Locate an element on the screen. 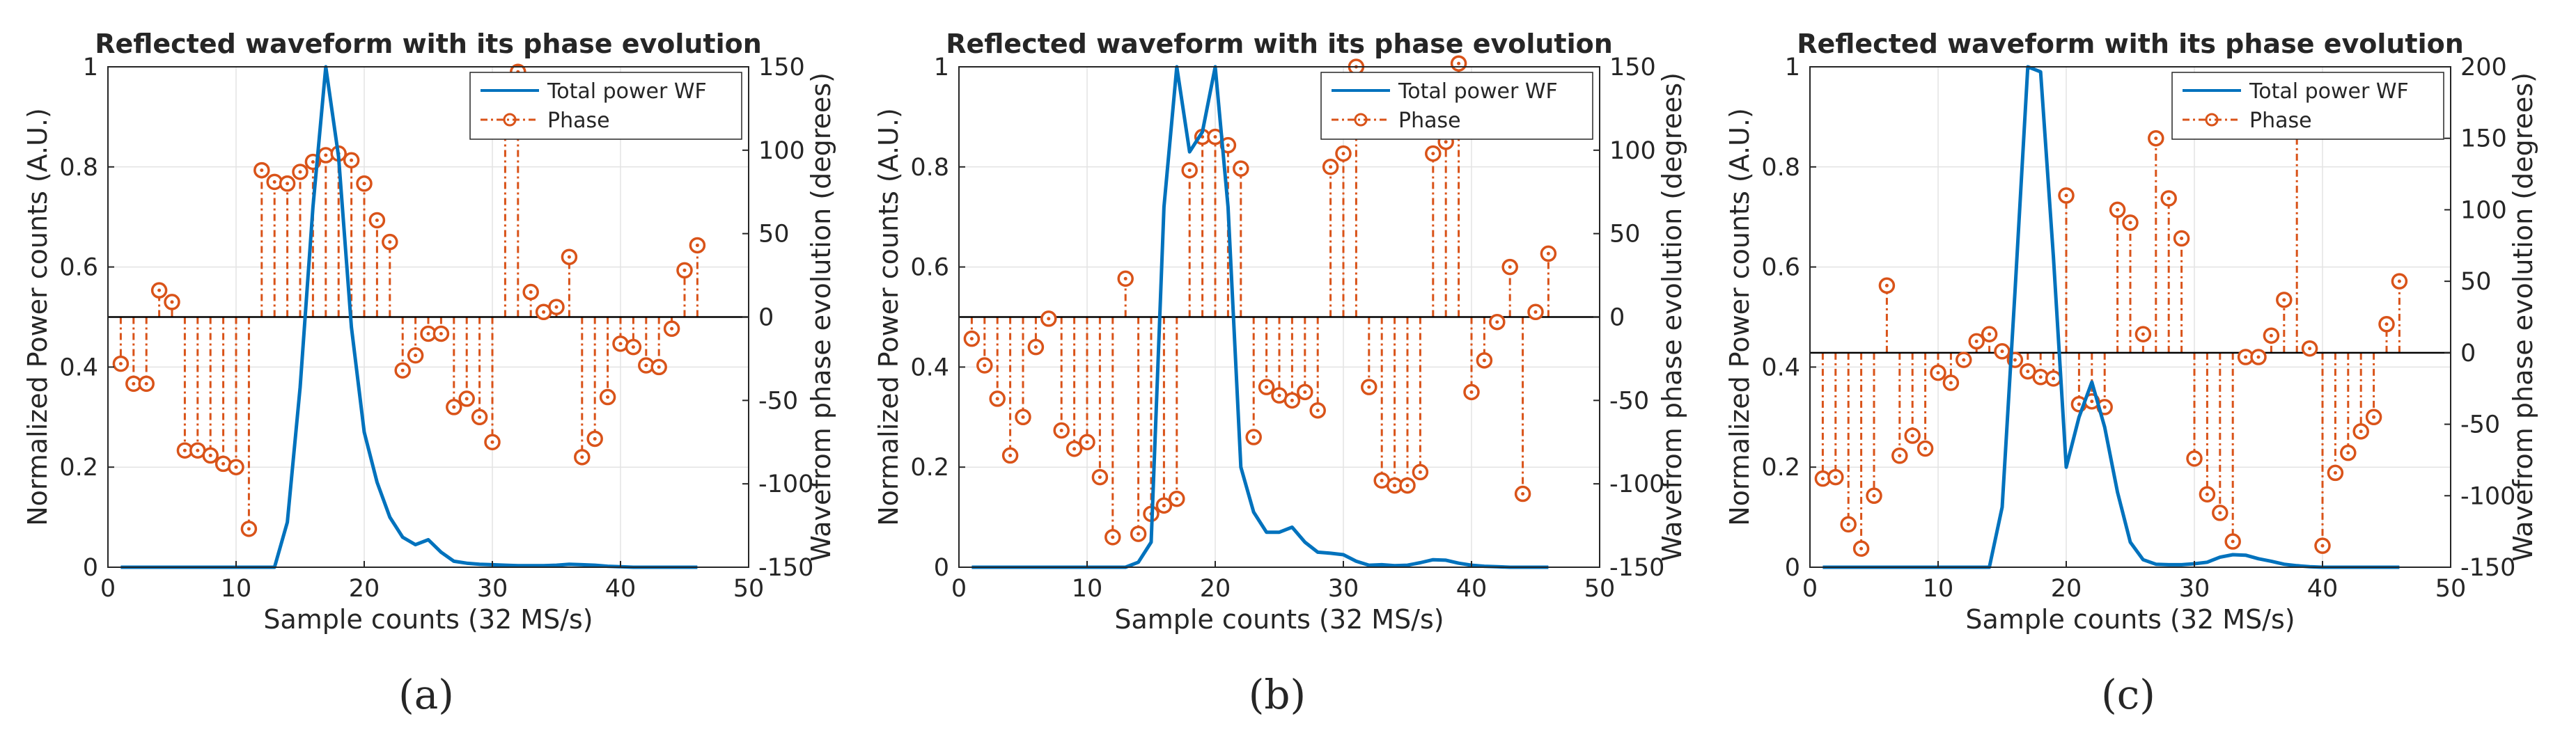 The width and height of the screenshot is (2576, 744). x-tick-label: 20 is located at coordinates (2066, 589).